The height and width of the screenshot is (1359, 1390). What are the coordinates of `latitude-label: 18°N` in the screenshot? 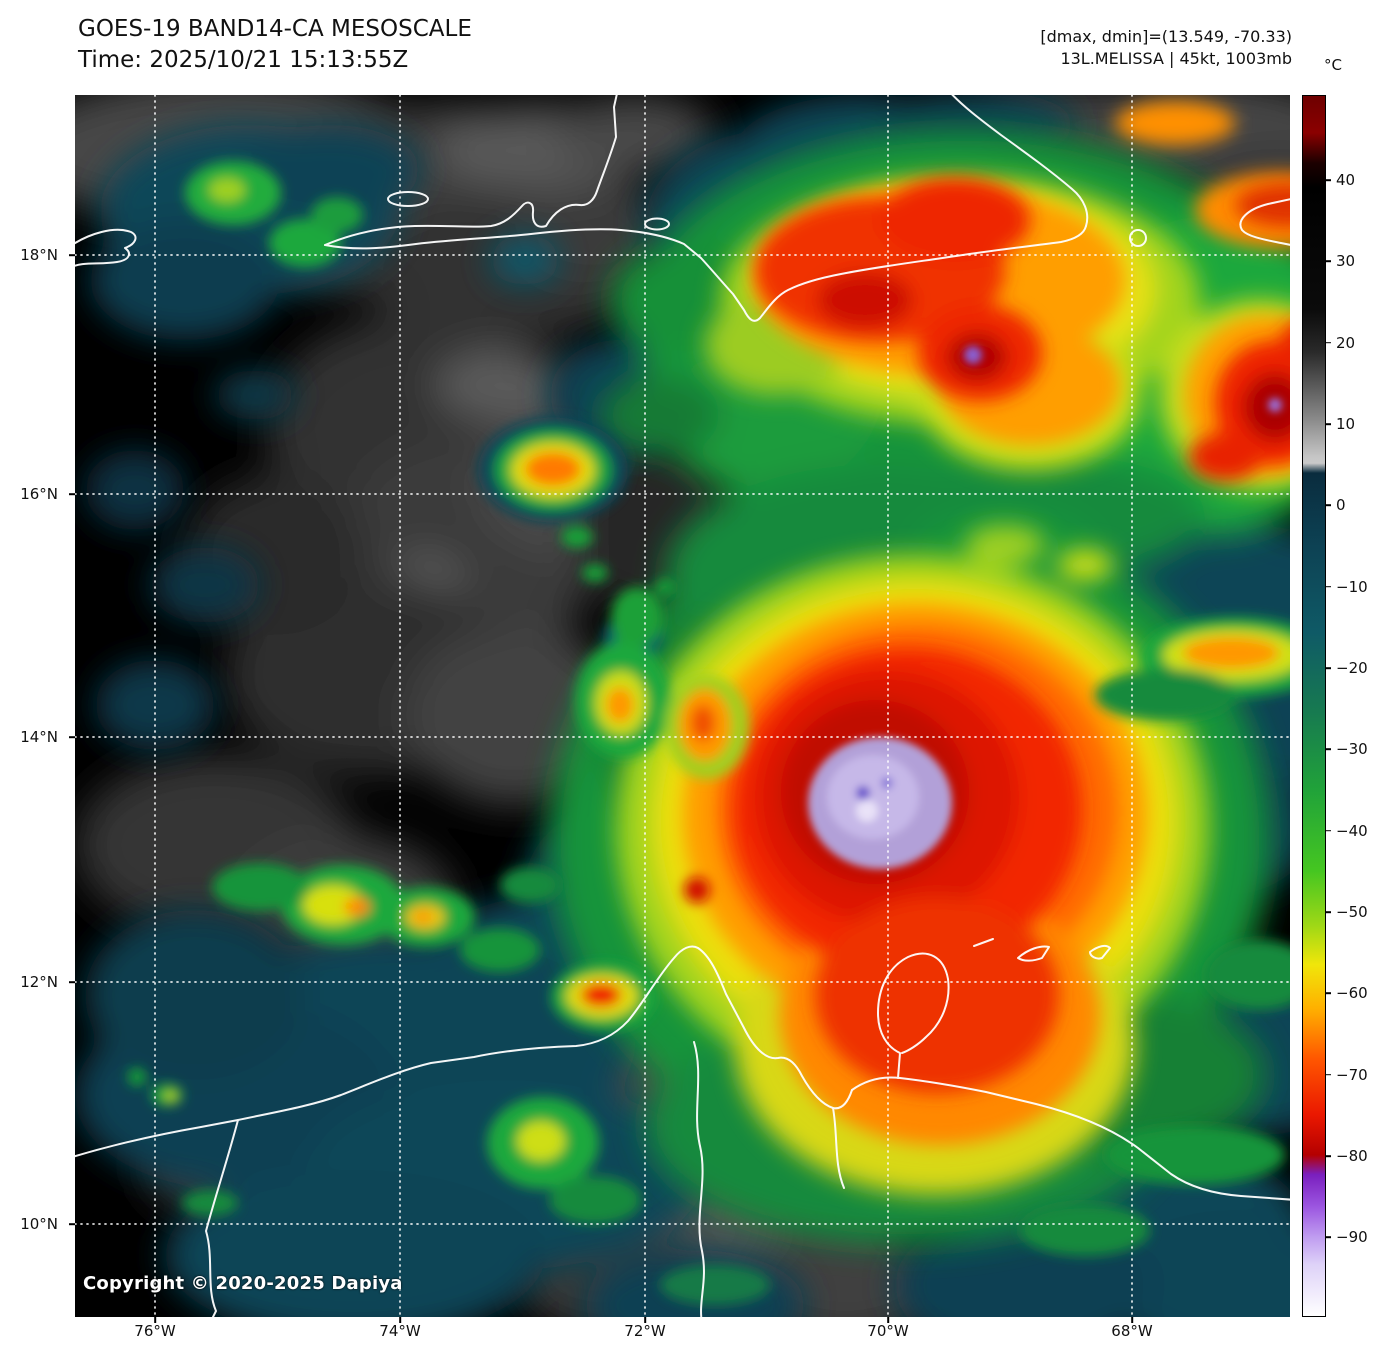 It's located at (39, 255).